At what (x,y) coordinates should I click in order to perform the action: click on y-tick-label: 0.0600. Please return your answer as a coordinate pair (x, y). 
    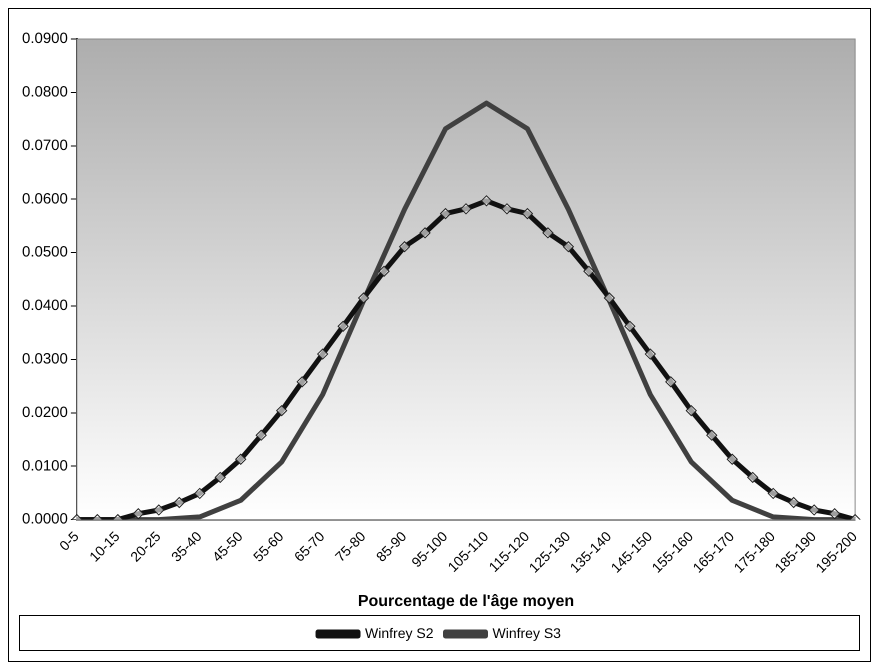
    Looking at the image, I should click on (45, 199).